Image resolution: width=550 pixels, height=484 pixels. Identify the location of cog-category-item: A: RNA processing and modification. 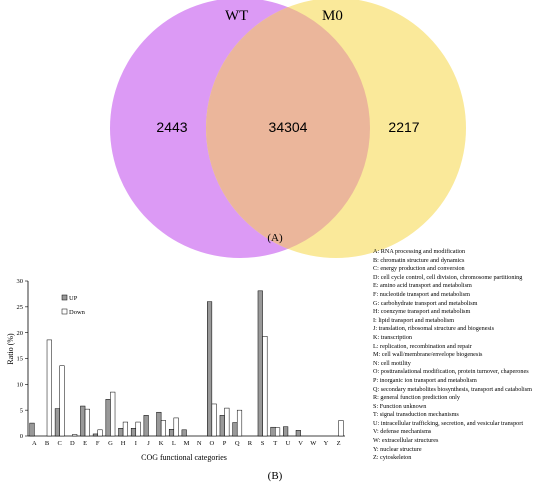
(419, 251).